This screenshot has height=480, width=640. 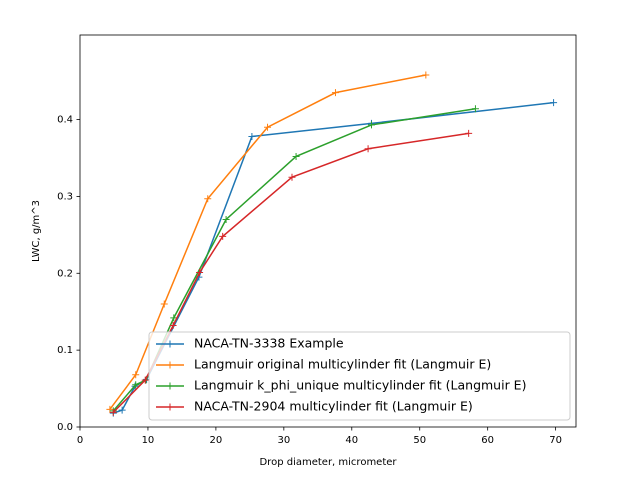 What do you see at coordinates (487, 440) in the screenshot?
I see `x-tick-label: 60` at bounding box center [487, 440].